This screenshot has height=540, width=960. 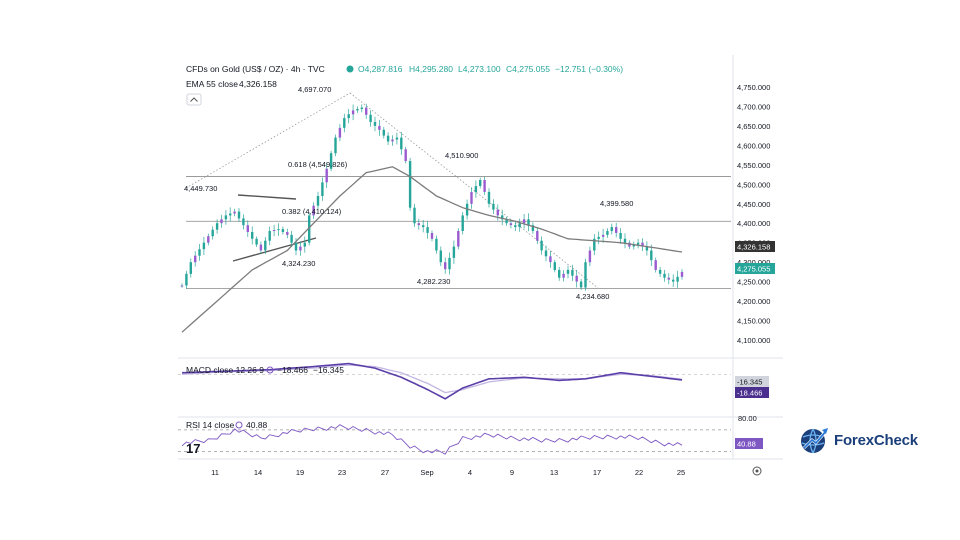 I want to click on collapse-legend-button, so click(x=194, y=99).